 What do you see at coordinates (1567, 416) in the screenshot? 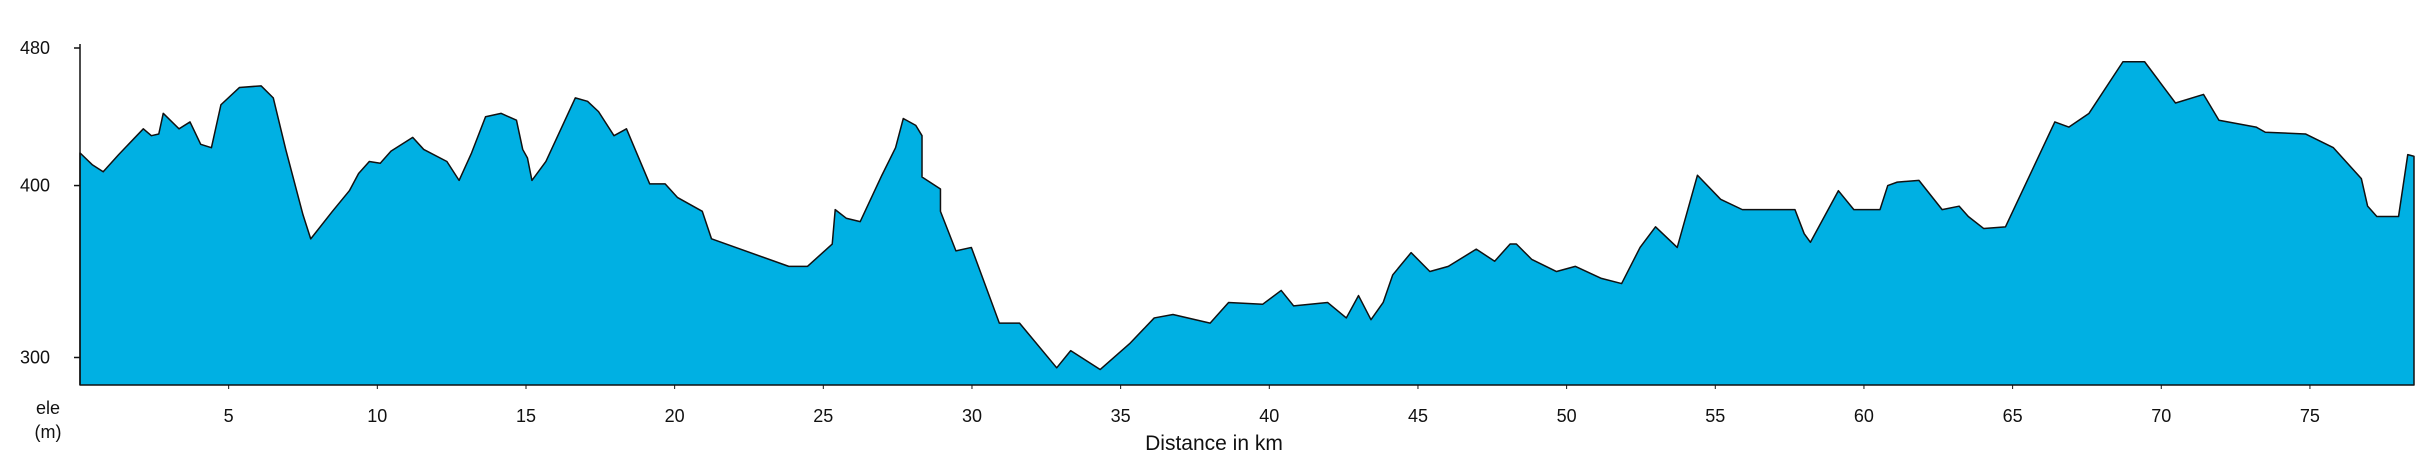
I see `x-tick-label: 50` at bounding box center [1567, 416].